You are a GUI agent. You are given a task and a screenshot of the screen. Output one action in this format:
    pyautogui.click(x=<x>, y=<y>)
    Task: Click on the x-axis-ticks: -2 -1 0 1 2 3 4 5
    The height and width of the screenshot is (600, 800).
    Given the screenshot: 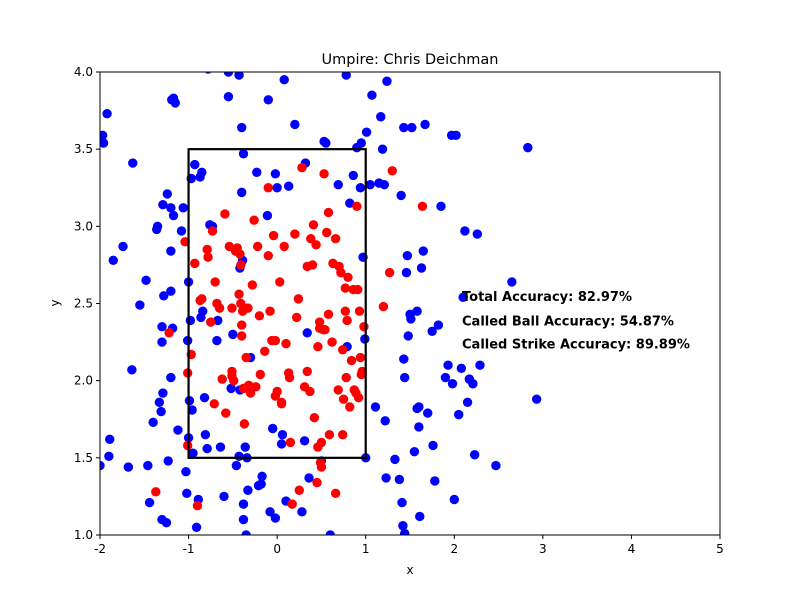 What is the action you would take?
    pyautogui.click(x=409, y=545)
    